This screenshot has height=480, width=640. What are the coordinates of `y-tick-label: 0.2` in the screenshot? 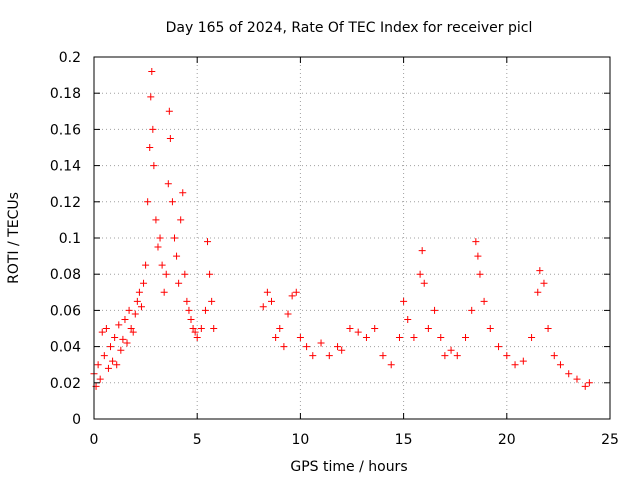 It's located at (70, 58).